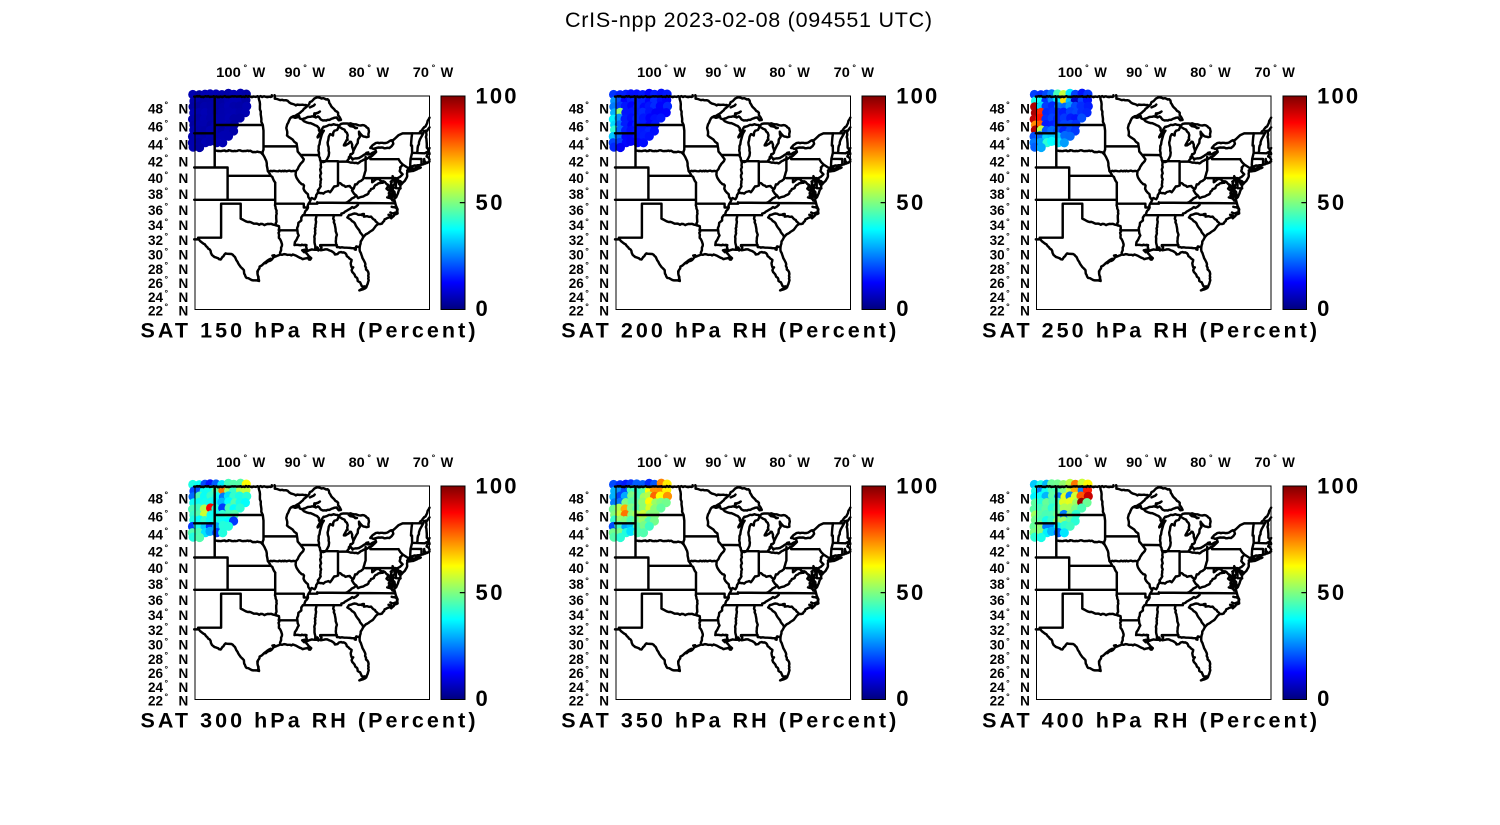 The width and height of the screenshot is (1500, 825). Describe the element at coordinates (308, 331) in the screenshot. I see `svg-text: SAT 150 hPa RH (Percent)` at that location.